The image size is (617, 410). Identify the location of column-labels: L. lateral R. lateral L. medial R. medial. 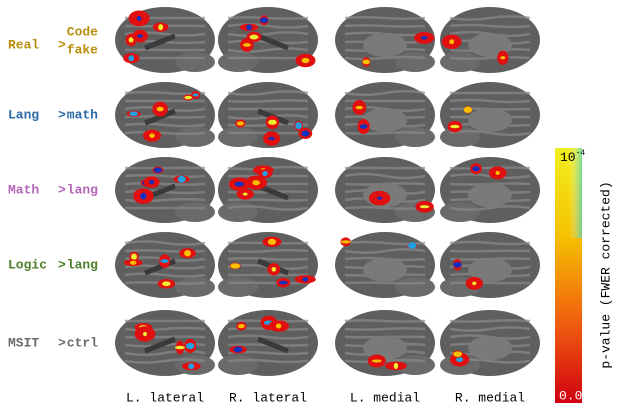
(325, 397).